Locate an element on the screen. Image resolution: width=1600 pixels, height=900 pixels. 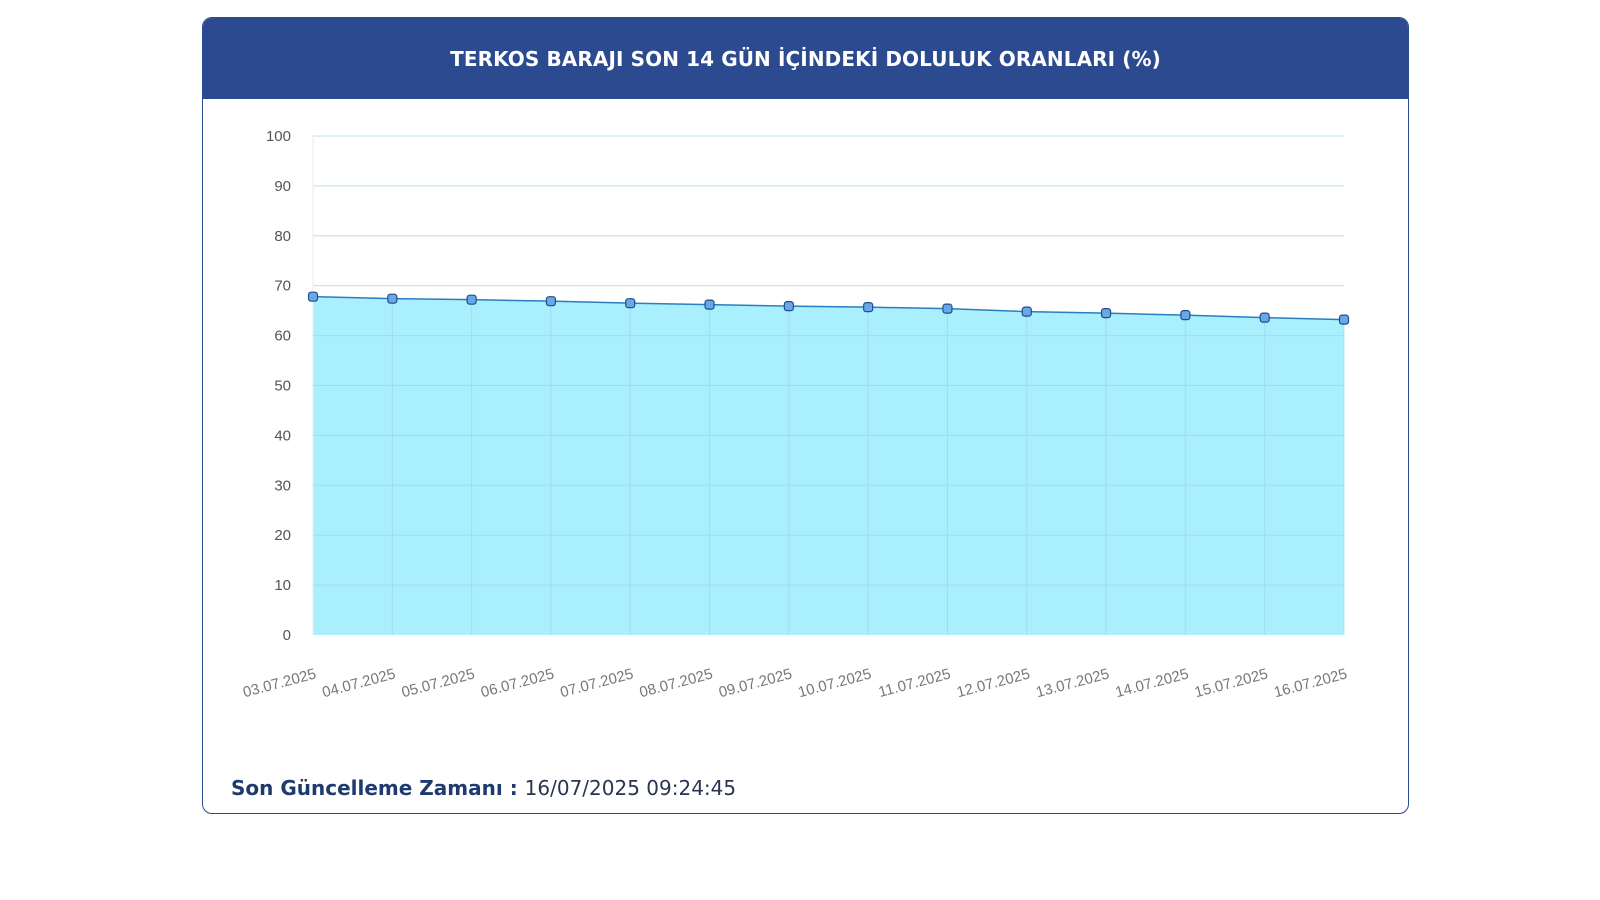
x-tick-label: 13.07.2025 is located at coordinates (1072, 683).